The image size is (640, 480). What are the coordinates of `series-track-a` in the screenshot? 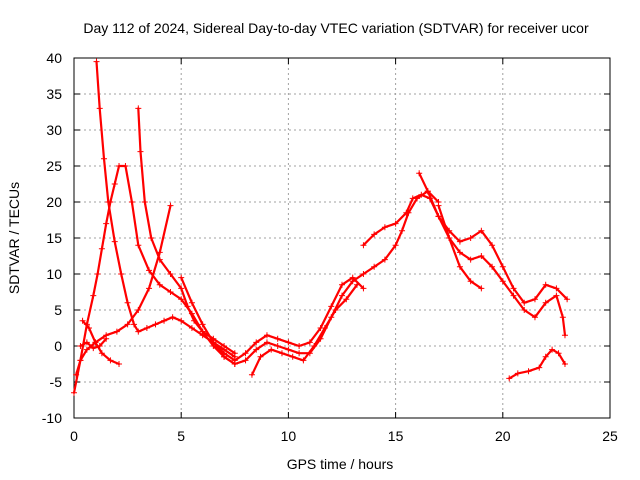 It's located at (154, 279).